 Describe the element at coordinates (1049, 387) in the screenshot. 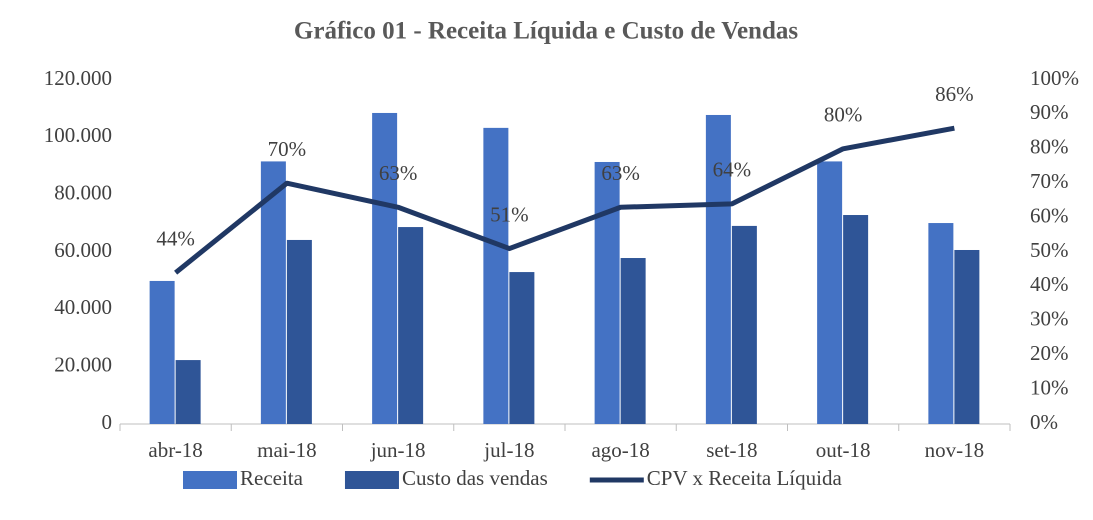

I see `y2-tick-label: 10%` at that location.